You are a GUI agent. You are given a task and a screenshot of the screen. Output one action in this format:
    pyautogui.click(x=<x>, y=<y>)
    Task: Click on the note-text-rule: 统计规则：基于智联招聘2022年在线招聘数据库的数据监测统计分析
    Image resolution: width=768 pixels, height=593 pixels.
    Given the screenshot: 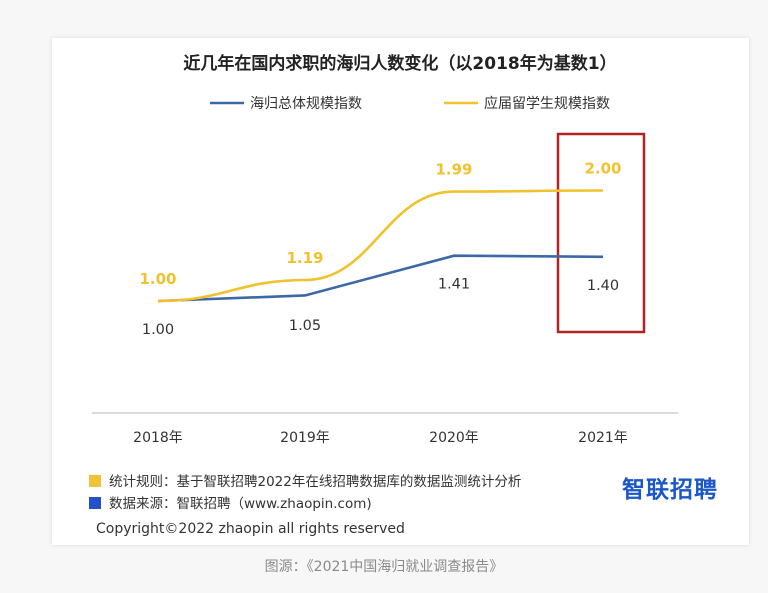 What is the action you would take?
    pyautogui.click(x=315, y=482)
    